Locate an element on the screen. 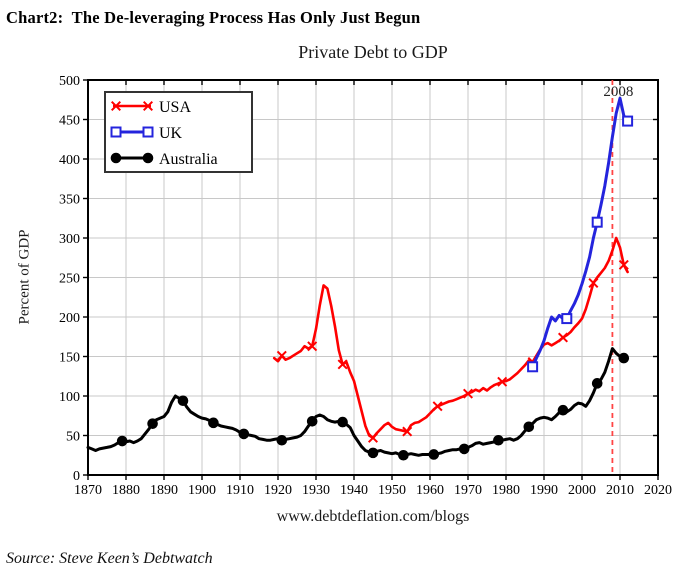  series-uk is located at coordinates (580, 234).